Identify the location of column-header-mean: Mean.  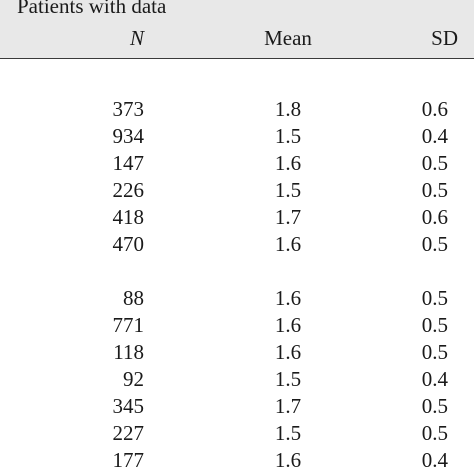
(288, 38).